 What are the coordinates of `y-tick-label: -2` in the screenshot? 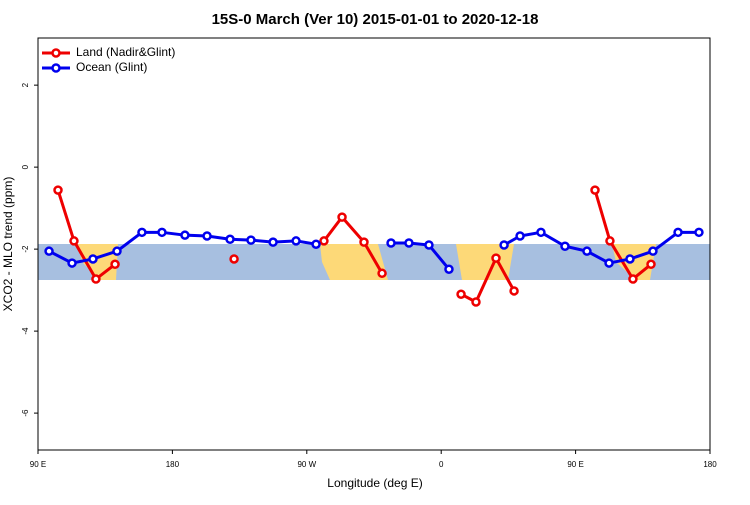 It's located at (25, 249).